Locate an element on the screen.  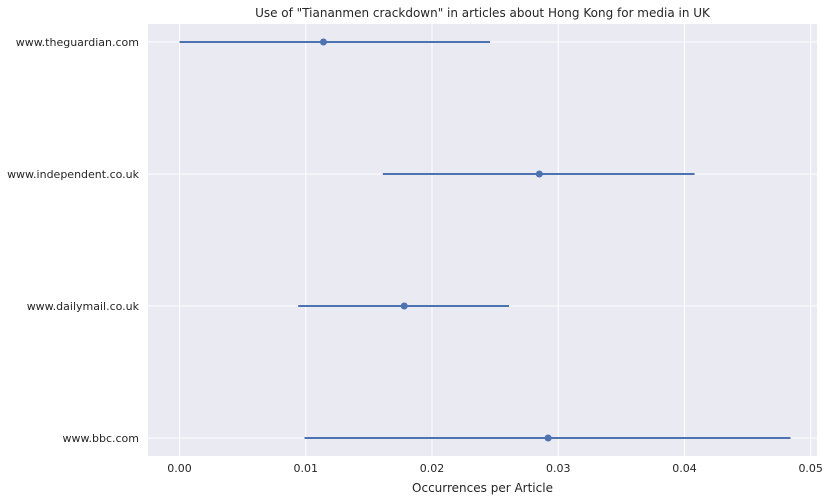
x-axis-label: Occurrences per Article is located at coordinates (482, 488).